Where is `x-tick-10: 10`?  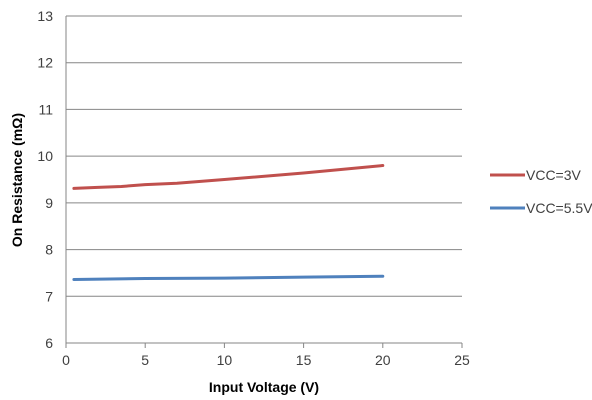 x-tick-10: 10 is located at coordinates (225, 360).